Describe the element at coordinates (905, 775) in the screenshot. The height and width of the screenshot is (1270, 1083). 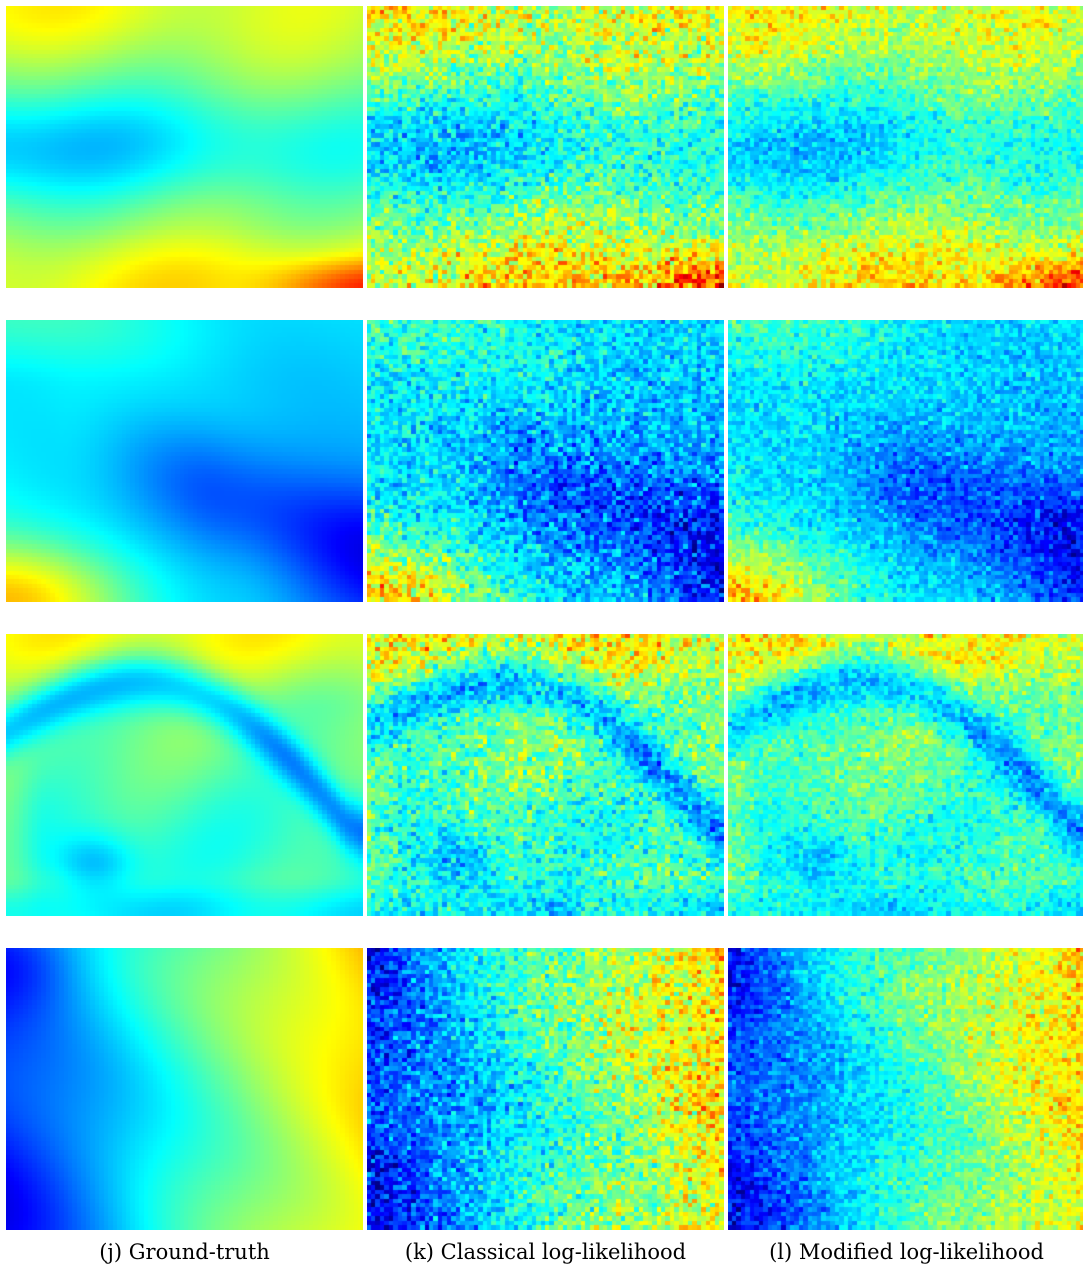
I see `panel-r3-modified` at that location.